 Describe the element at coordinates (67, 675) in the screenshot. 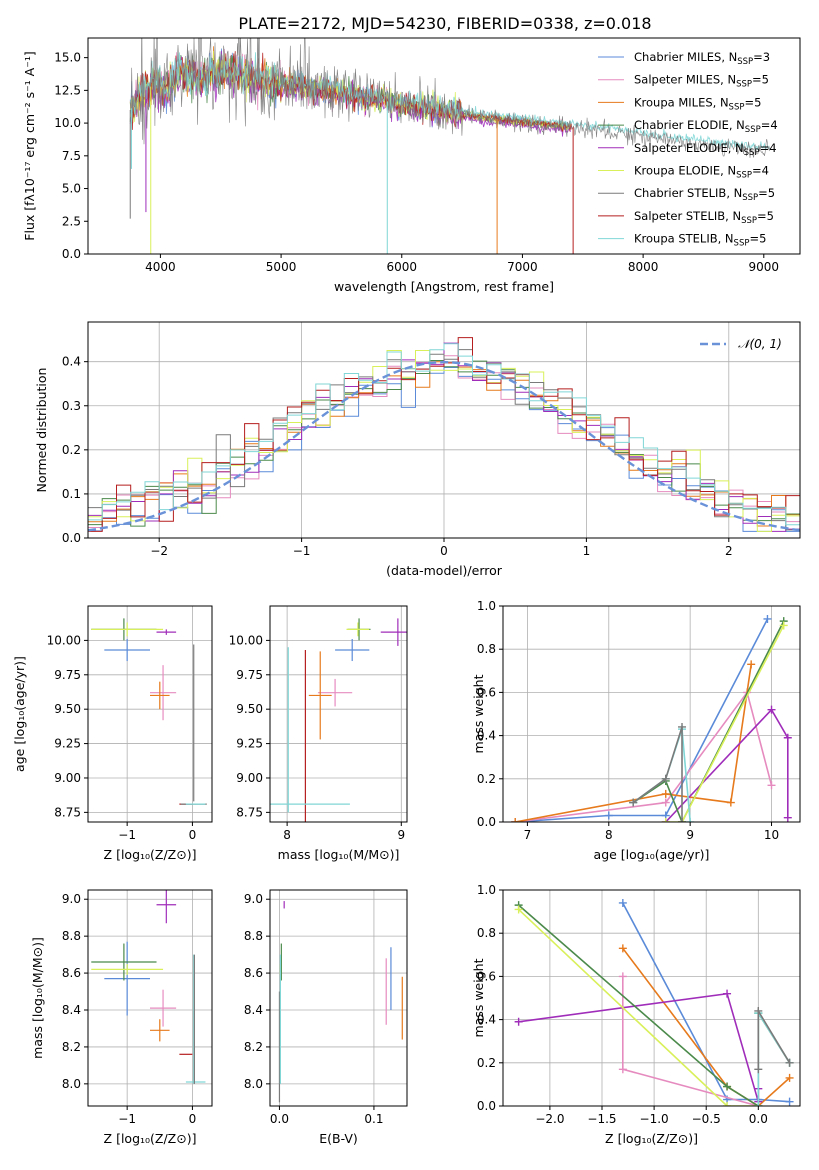

I see `y-tick-label: 9.75` at that location.